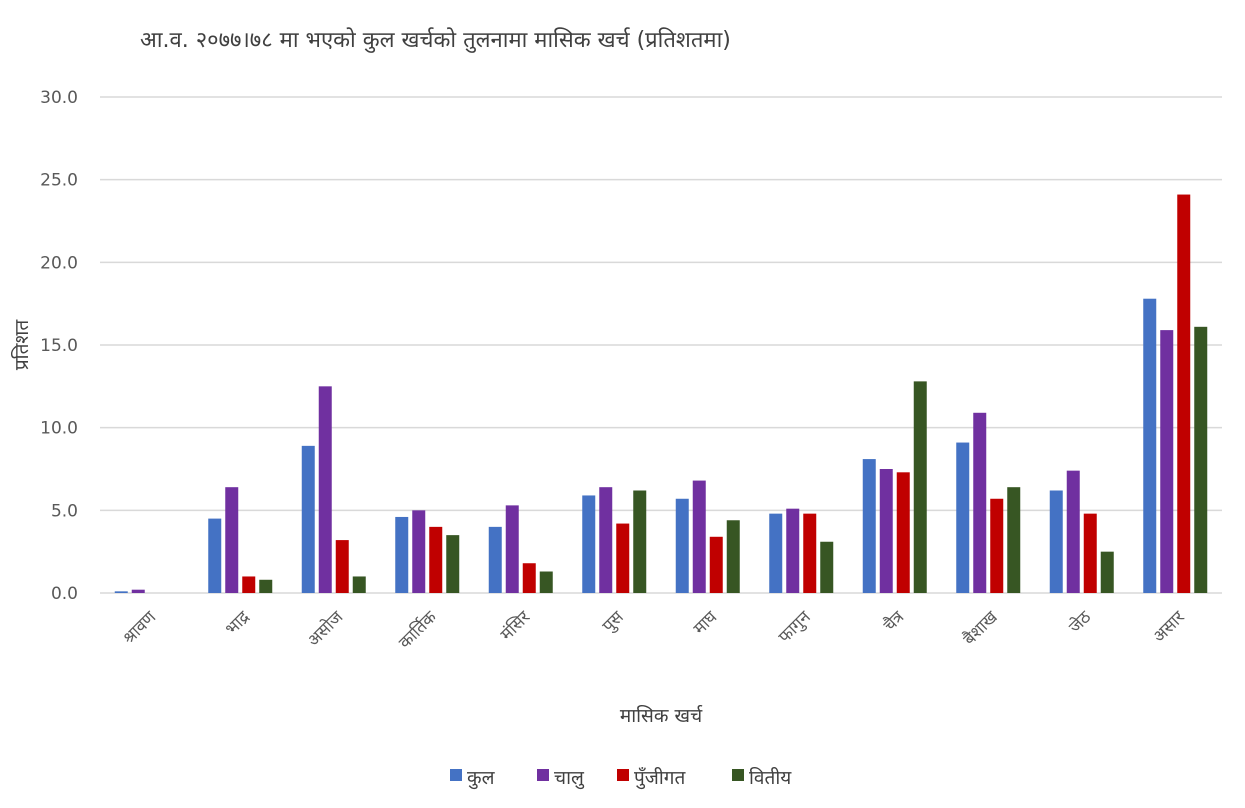  What do you see at coordinates (515, 625) in the screenshot?
I see `x-tick-label: मंसिर` at bounding box center [515, 625].